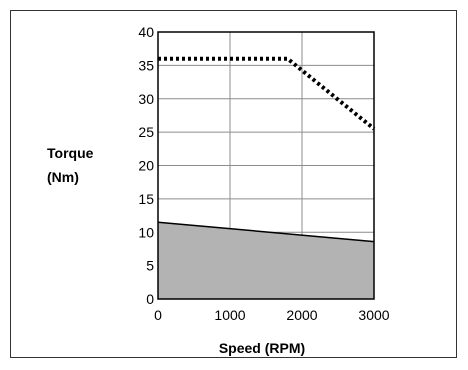 Image resolution: width=468 pixels, height=370 pixels. I want to click on y-tick-label-35: 35, so click(146, 65).